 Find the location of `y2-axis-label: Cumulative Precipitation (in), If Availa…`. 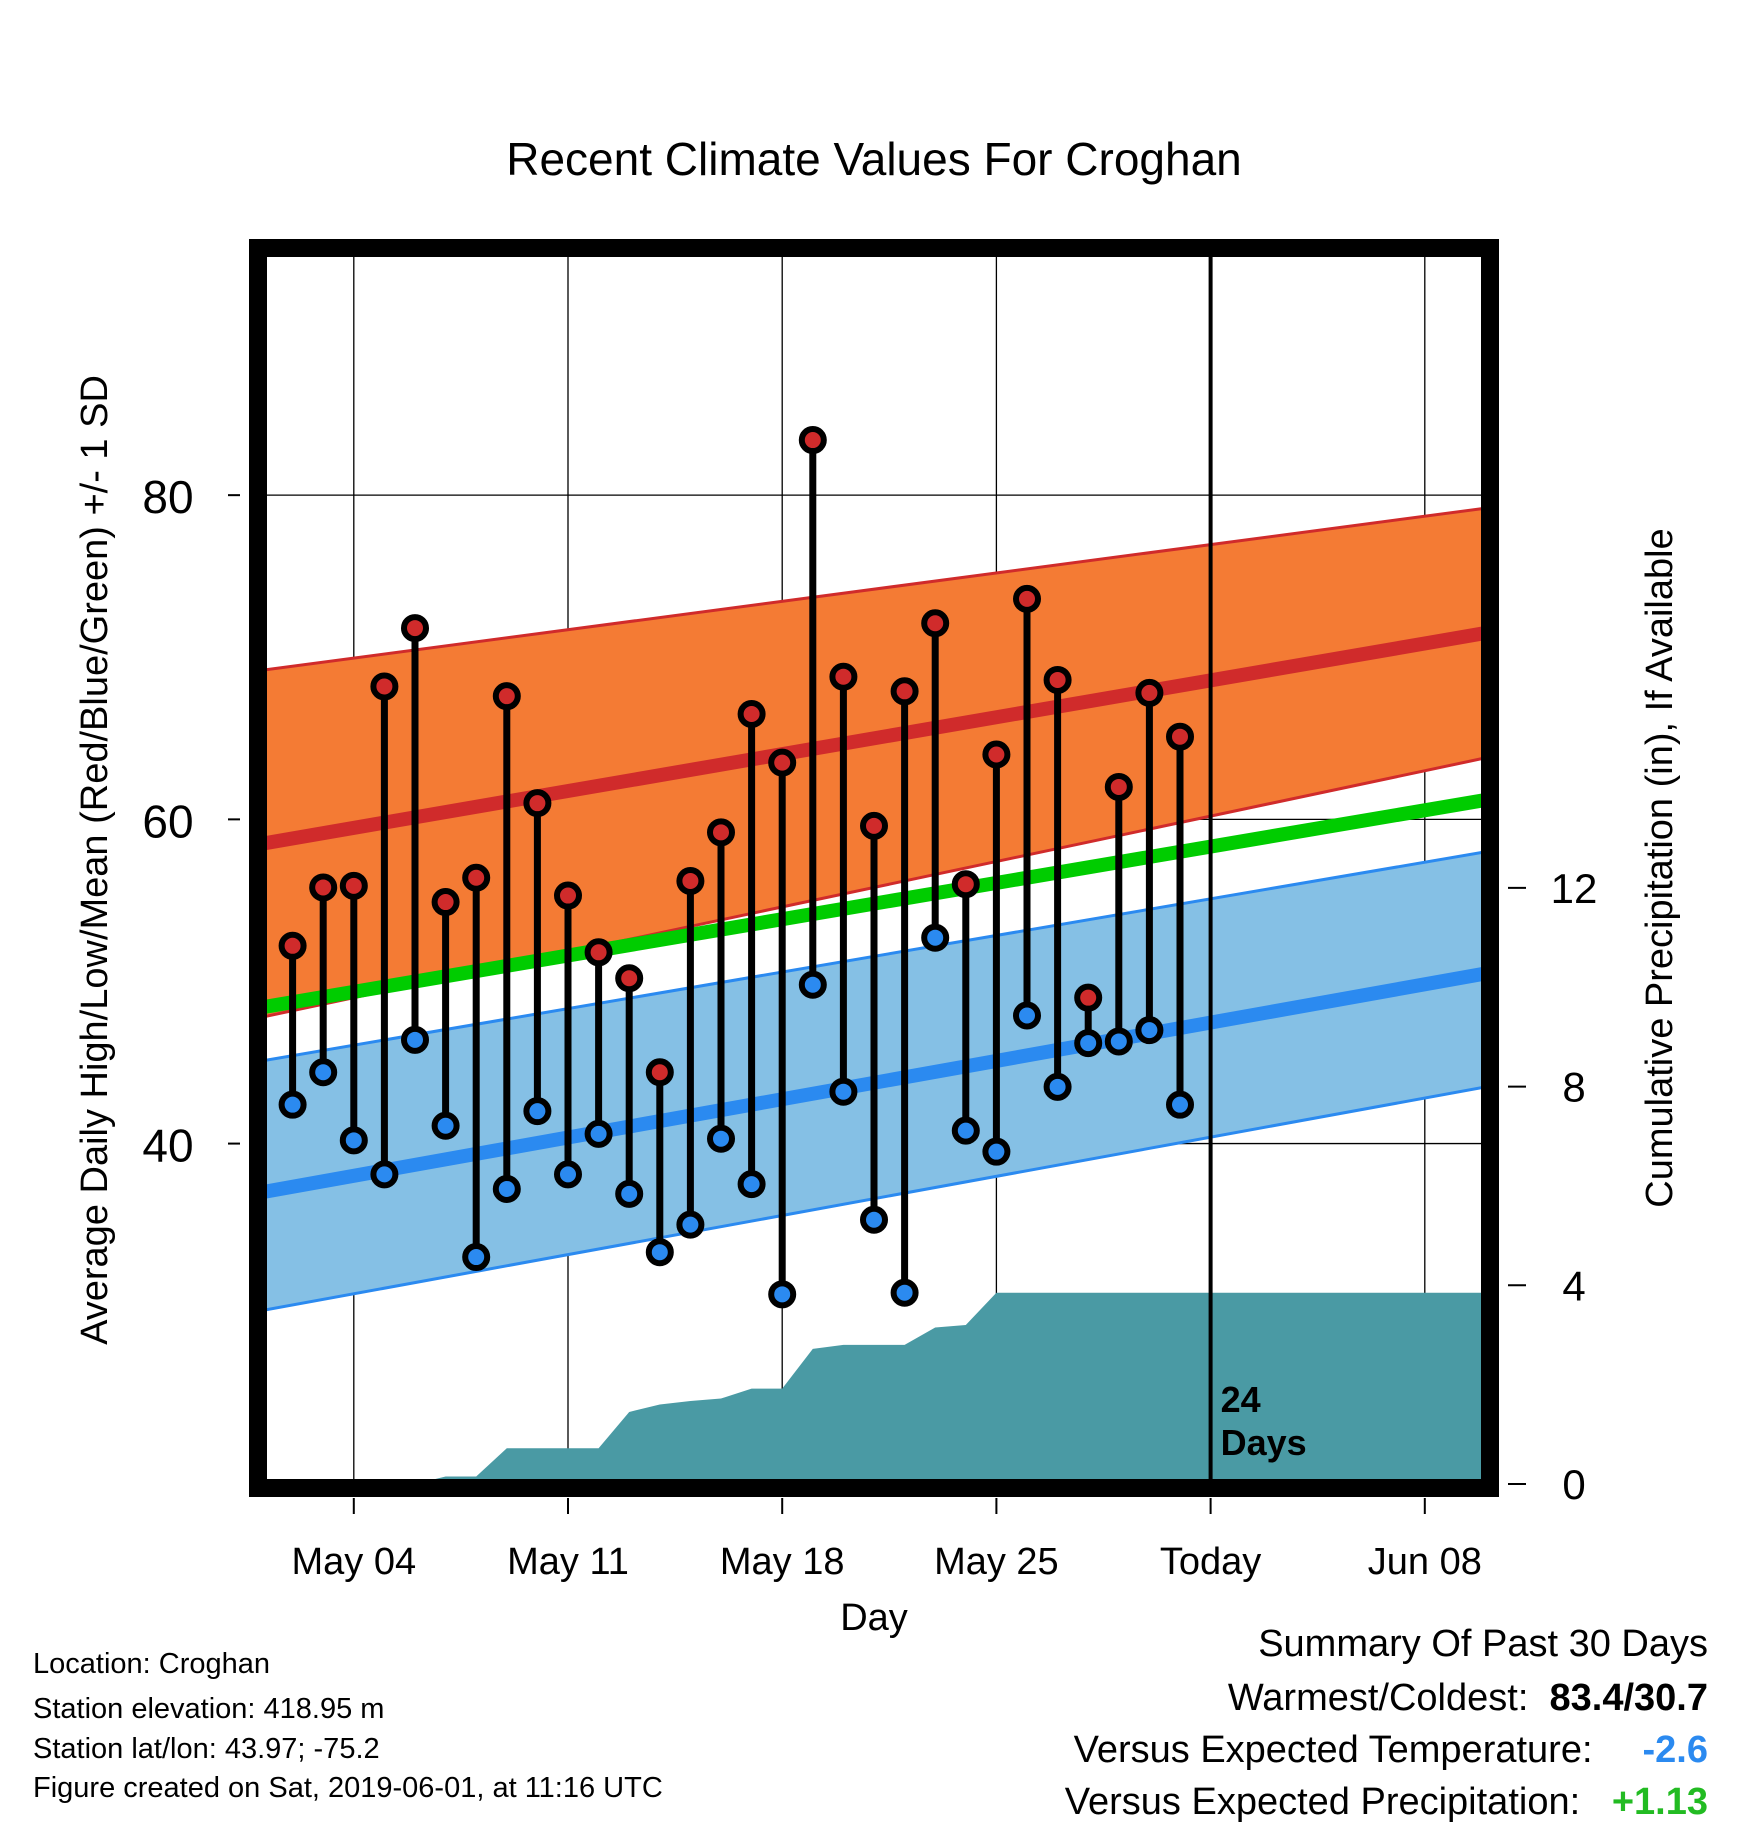

y2-axis-label: Cumulative Precipitation (in), If Availa… is located at coordinates (1660, 867).